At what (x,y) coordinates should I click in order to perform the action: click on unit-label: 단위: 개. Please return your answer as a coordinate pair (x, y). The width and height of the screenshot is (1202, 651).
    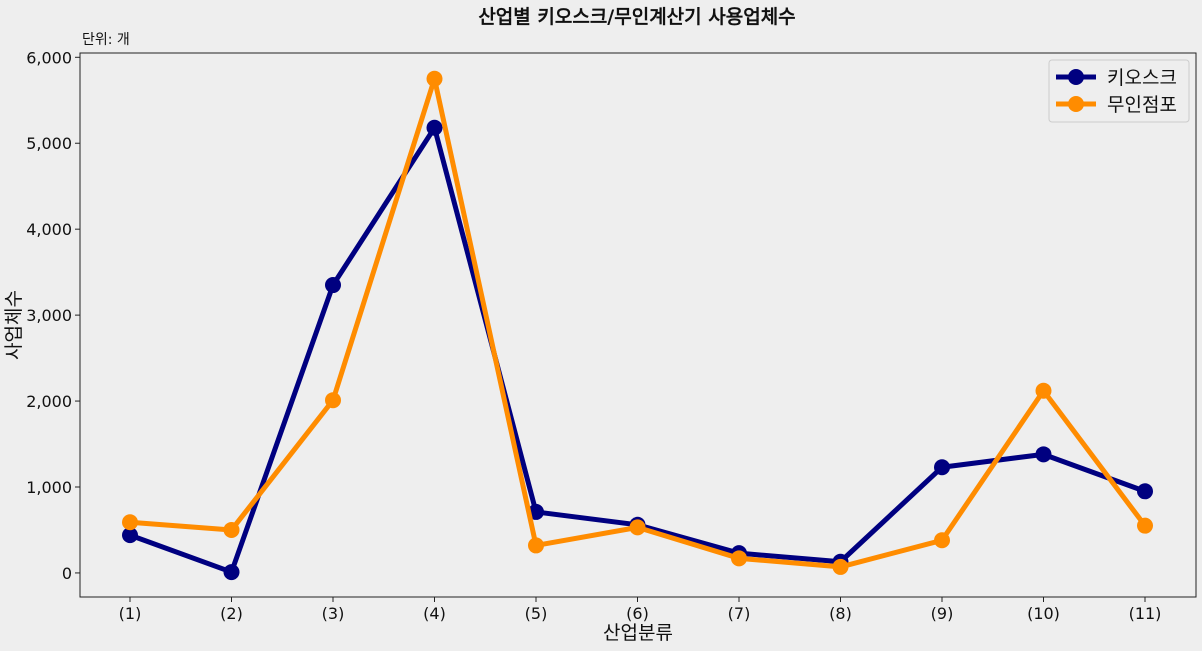
    Looking at the image, I should click on (106, 40).